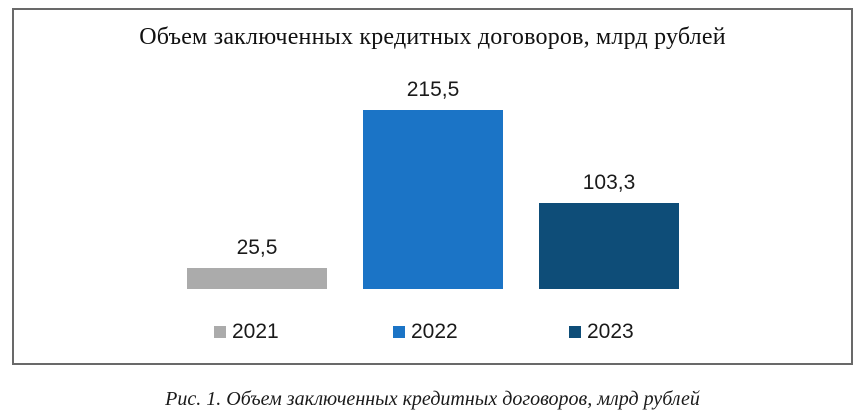  What do you see at coordinates (399, 331) in the screenshot?
I see `legend-swatch-2022` at bounding box center [399, 331].